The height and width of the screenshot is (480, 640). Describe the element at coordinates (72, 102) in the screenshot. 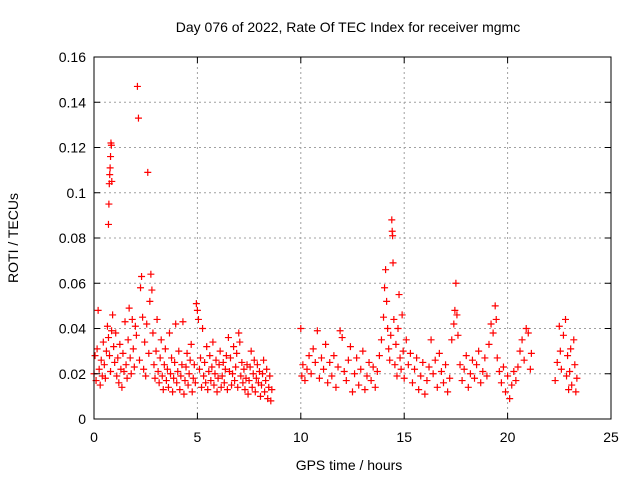

I see `y-tick-label: 0.14` at that location.